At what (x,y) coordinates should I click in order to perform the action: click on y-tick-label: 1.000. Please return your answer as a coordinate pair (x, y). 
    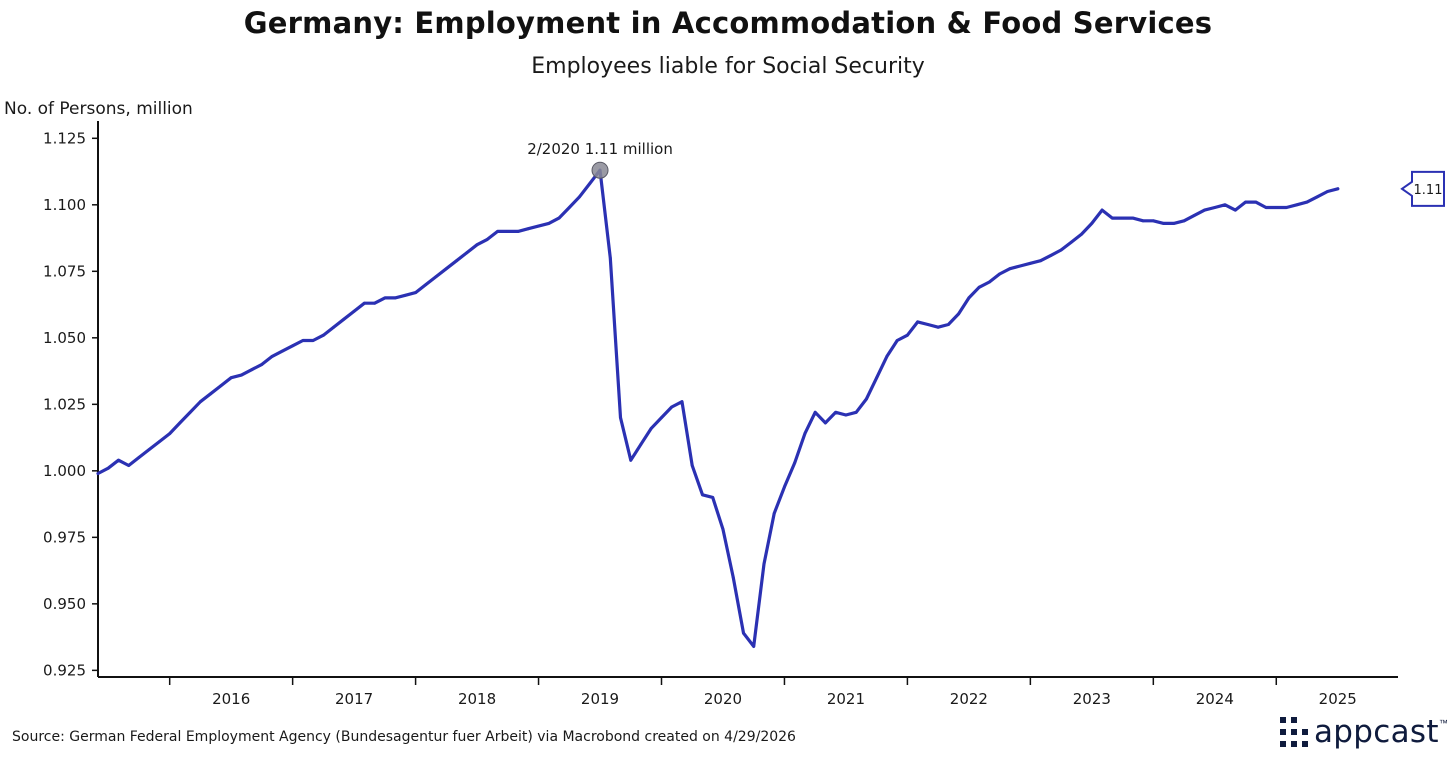
    Looking at the image, I should click on (64, 471).